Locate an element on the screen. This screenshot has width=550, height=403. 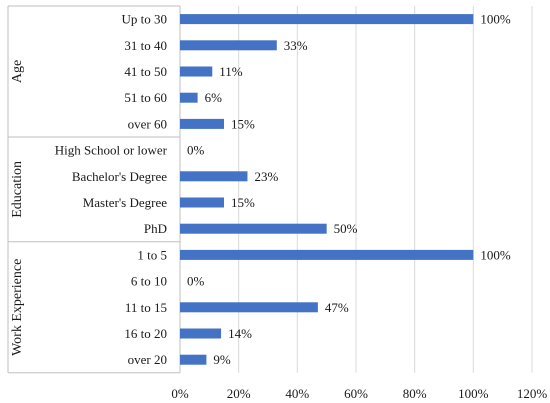
data-label: 23% is located at coordinates (266, 176).